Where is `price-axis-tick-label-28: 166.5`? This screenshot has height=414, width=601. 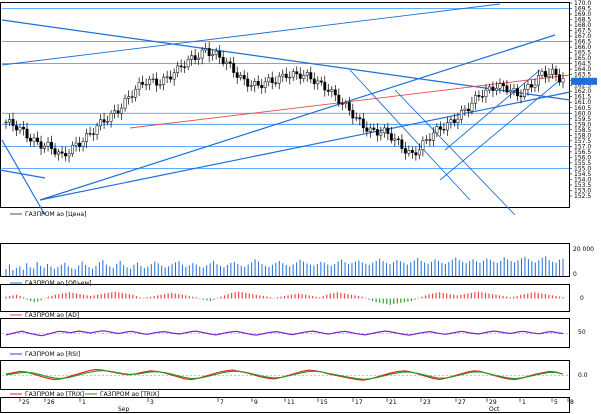 price-axis-tick-label-28: 166.5 is located at coordinates (582, 42).